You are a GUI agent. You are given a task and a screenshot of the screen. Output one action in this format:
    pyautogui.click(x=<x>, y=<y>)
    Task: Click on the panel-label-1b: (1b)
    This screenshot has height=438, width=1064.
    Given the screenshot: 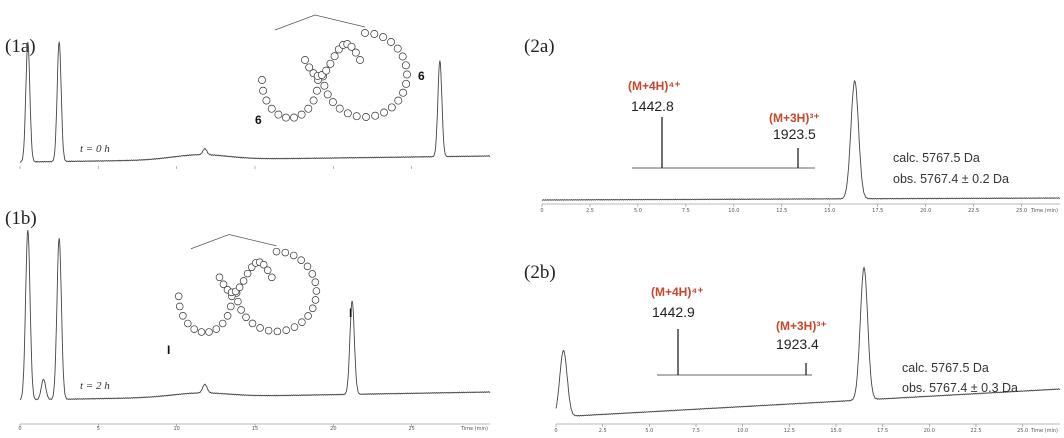 What is the action you would take?
    pyautogui.click(x=21, y=218)
    